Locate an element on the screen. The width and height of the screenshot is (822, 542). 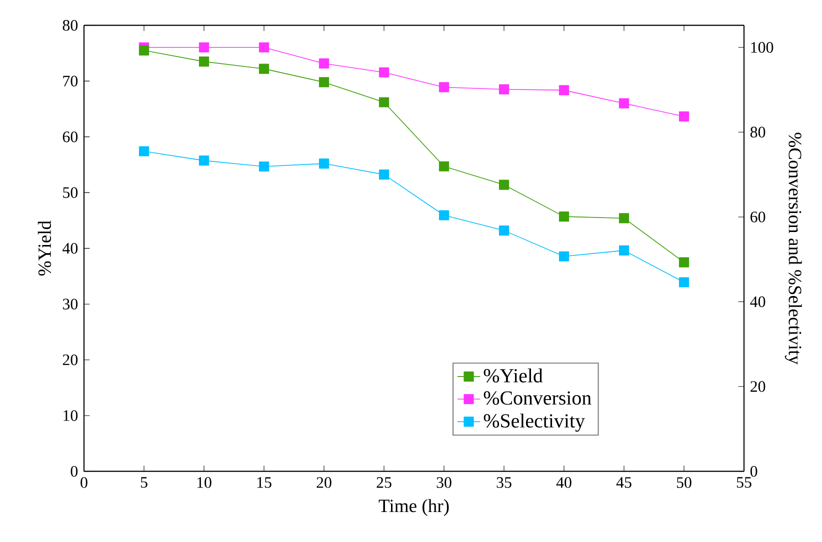
legend-label: %Conversion is located at coordinates (538, 398).